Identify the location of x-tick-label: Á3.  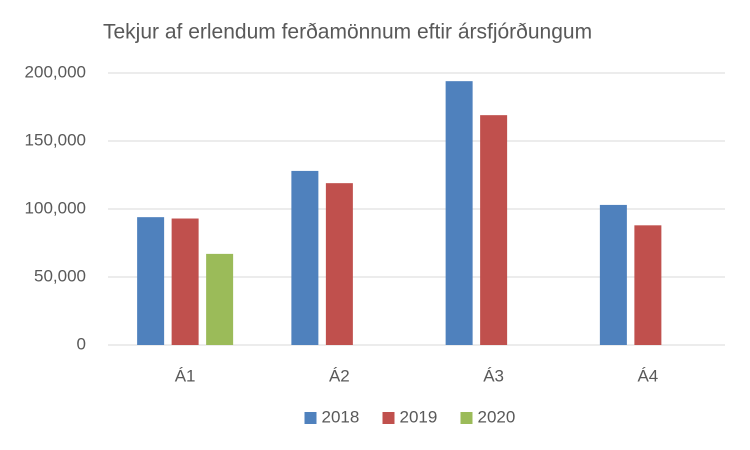
(493, 375).